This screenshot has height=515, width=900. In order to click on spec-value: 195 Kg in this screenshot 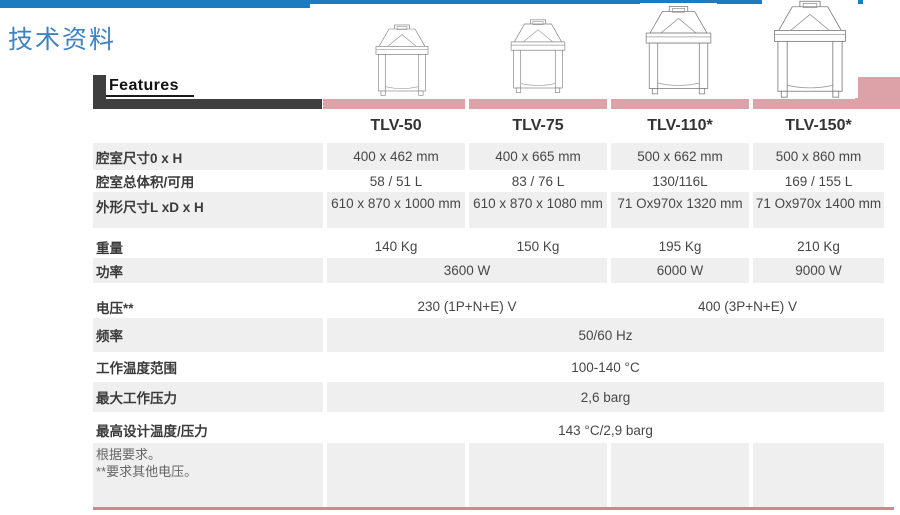, I will do `click(680, 246)`.